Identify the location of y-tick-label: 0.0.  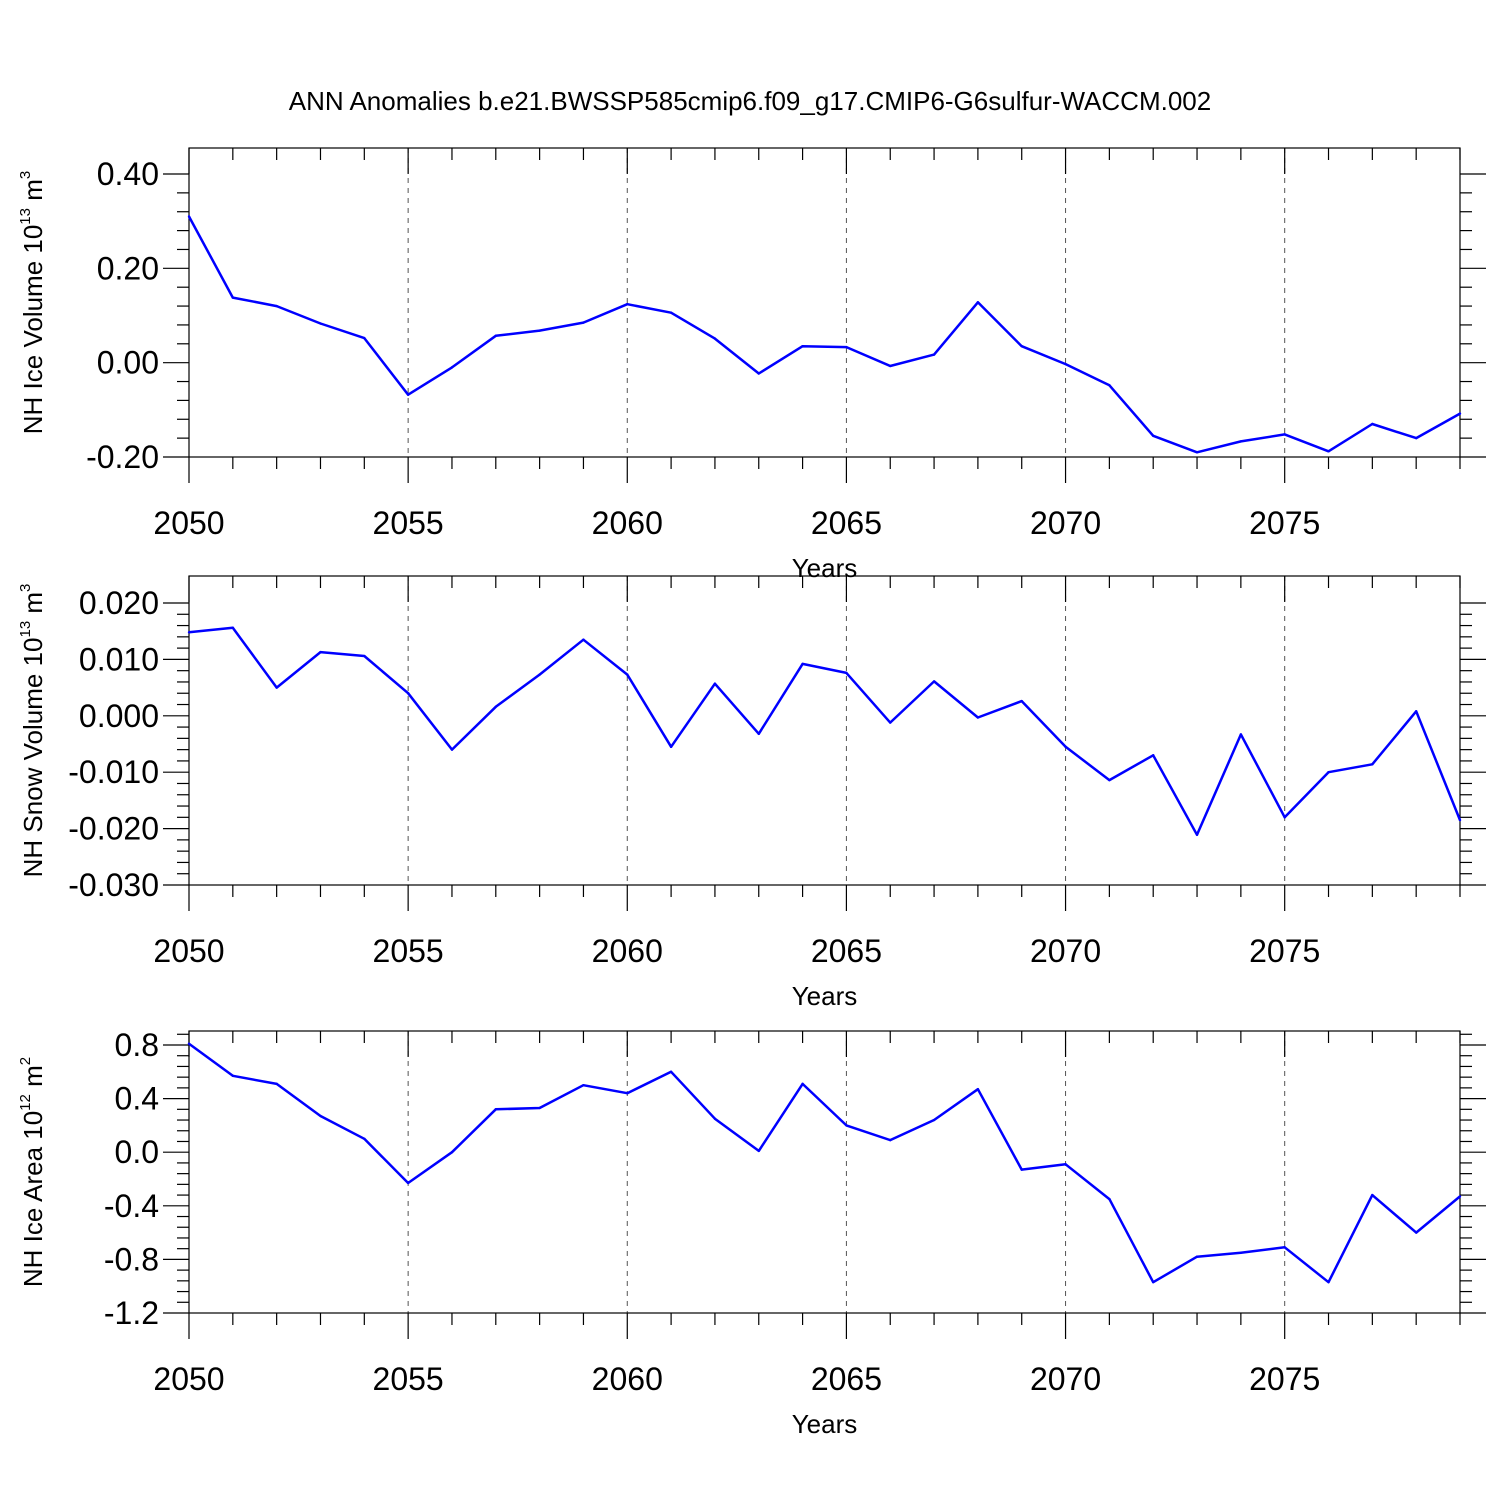
(137, 1152).